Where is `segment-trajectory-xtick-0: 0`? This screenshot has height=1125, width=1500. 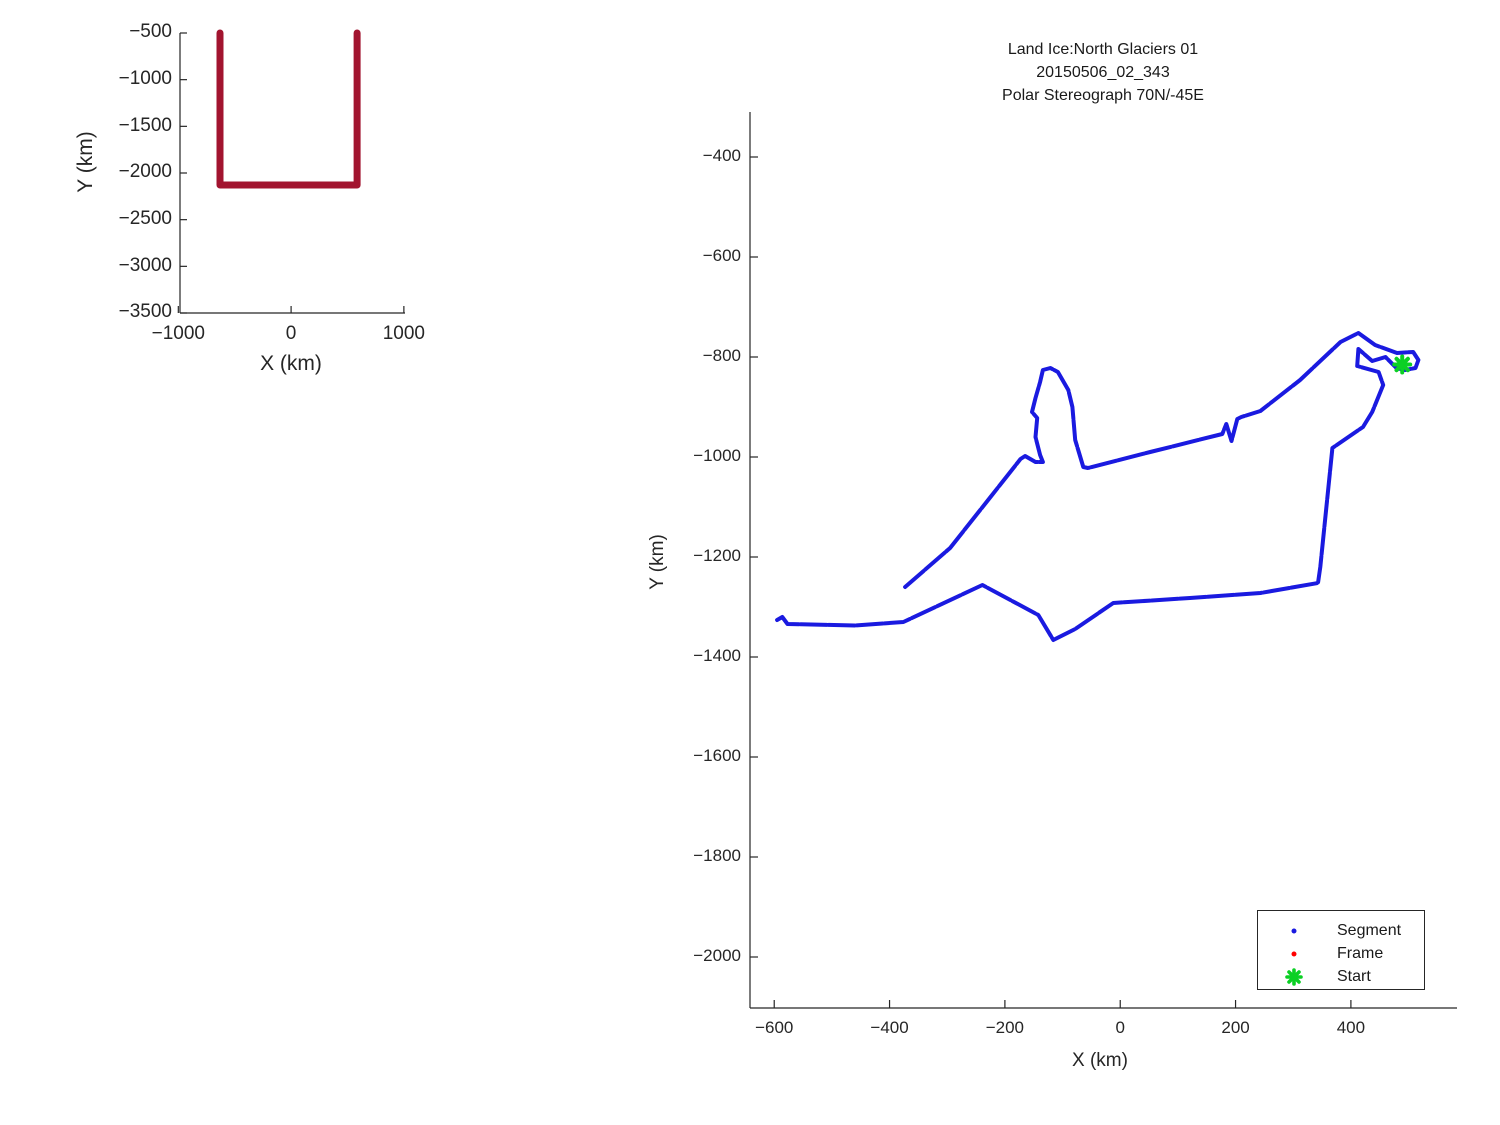
segment-trajectory-xtick-0: 0 is located at coordinates (1120, 1027).